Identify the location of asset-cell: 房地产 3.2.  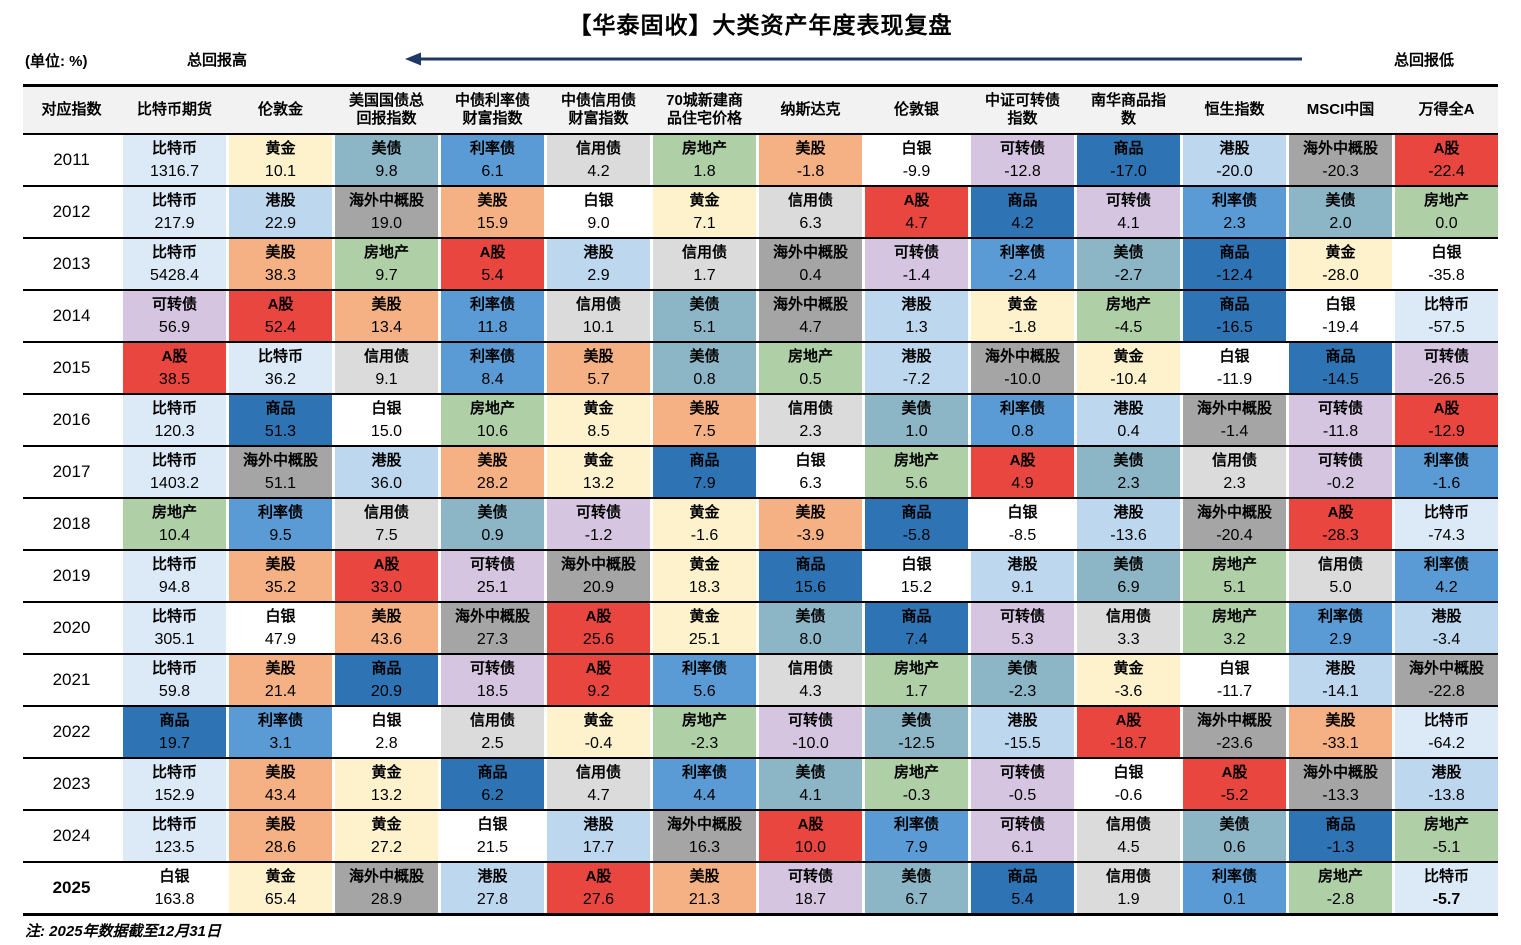
(1234, 628).